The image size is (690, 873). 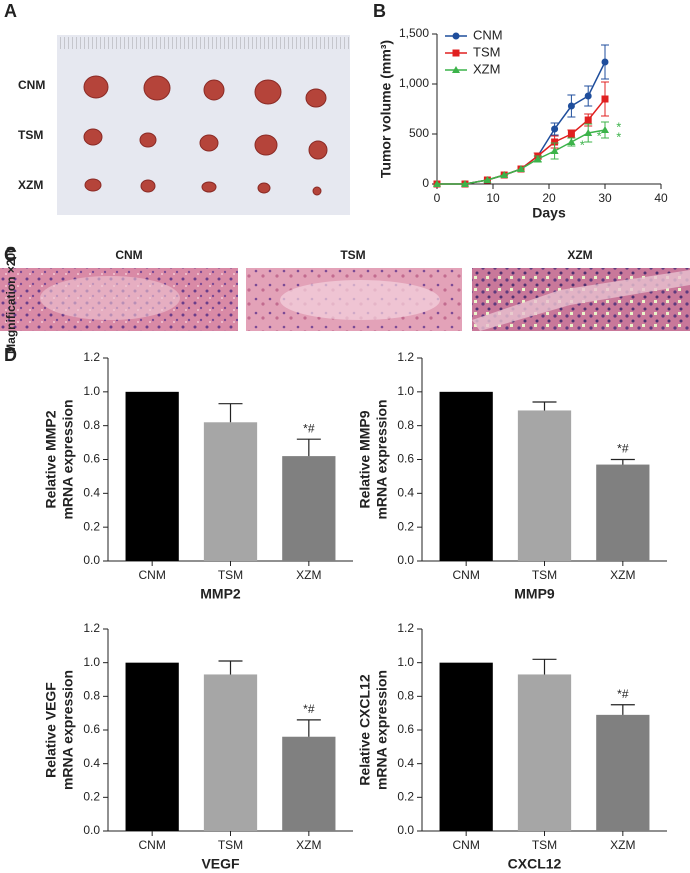 I want to click on x-axis-label: VEGF, so click(x=220, y=864).